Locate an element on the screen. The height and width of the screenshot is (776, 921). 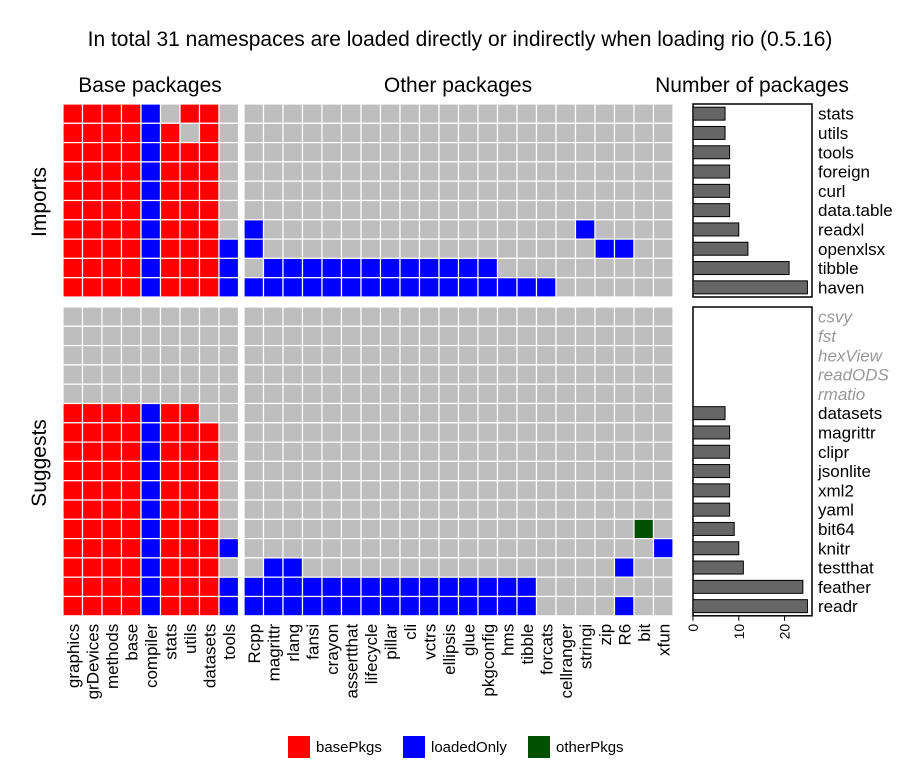
package-label-suggests-readr: readr is located at coordinates (838, 606).